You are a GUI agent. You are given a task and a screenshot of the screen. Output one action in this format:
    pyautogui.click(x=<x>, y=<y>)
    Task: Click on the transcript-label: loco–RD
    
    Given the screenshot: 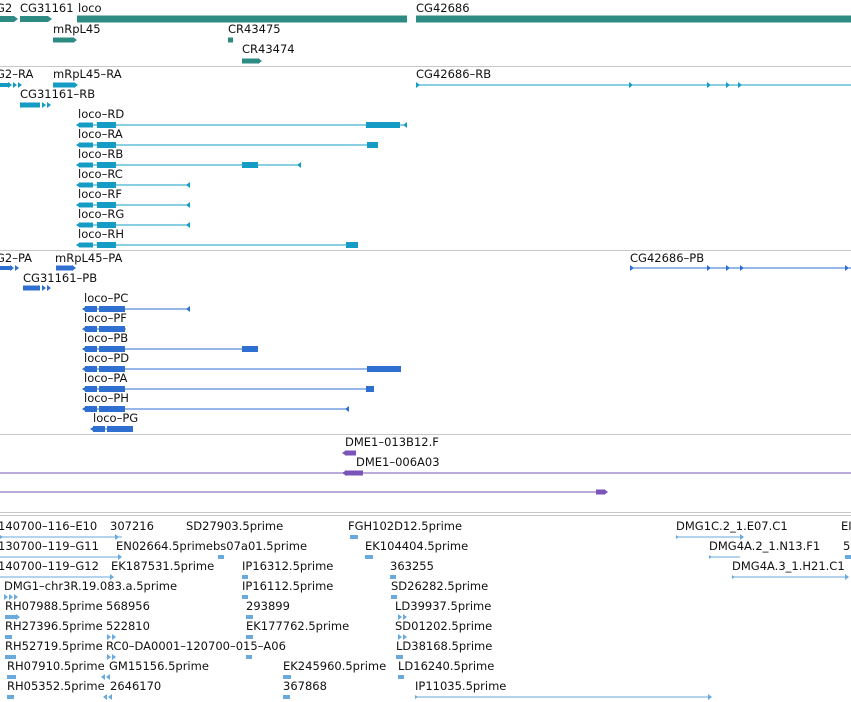 What is the action you would take?
    pyautogui.click(x=101, y=114)
    